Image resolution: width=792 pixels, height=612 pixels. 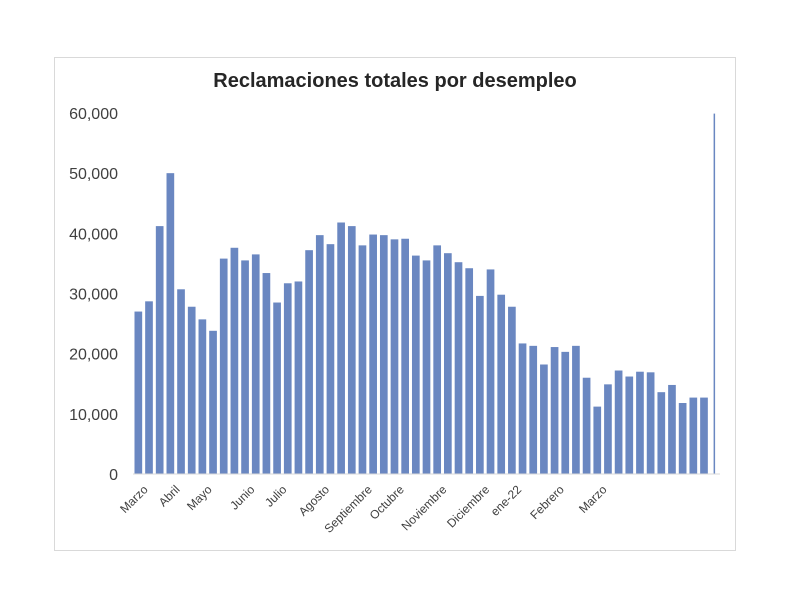 I want to click on chart-title: Reclamaciones totales por desempleo, so click(x=395, y=81).